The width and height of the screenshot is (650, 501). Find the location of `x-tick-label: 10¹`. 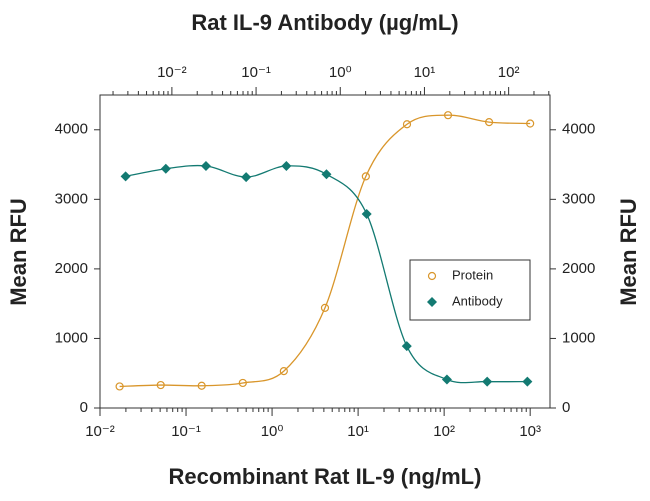

x-tick-label: 10¹ is located at coordinates (358, 431).